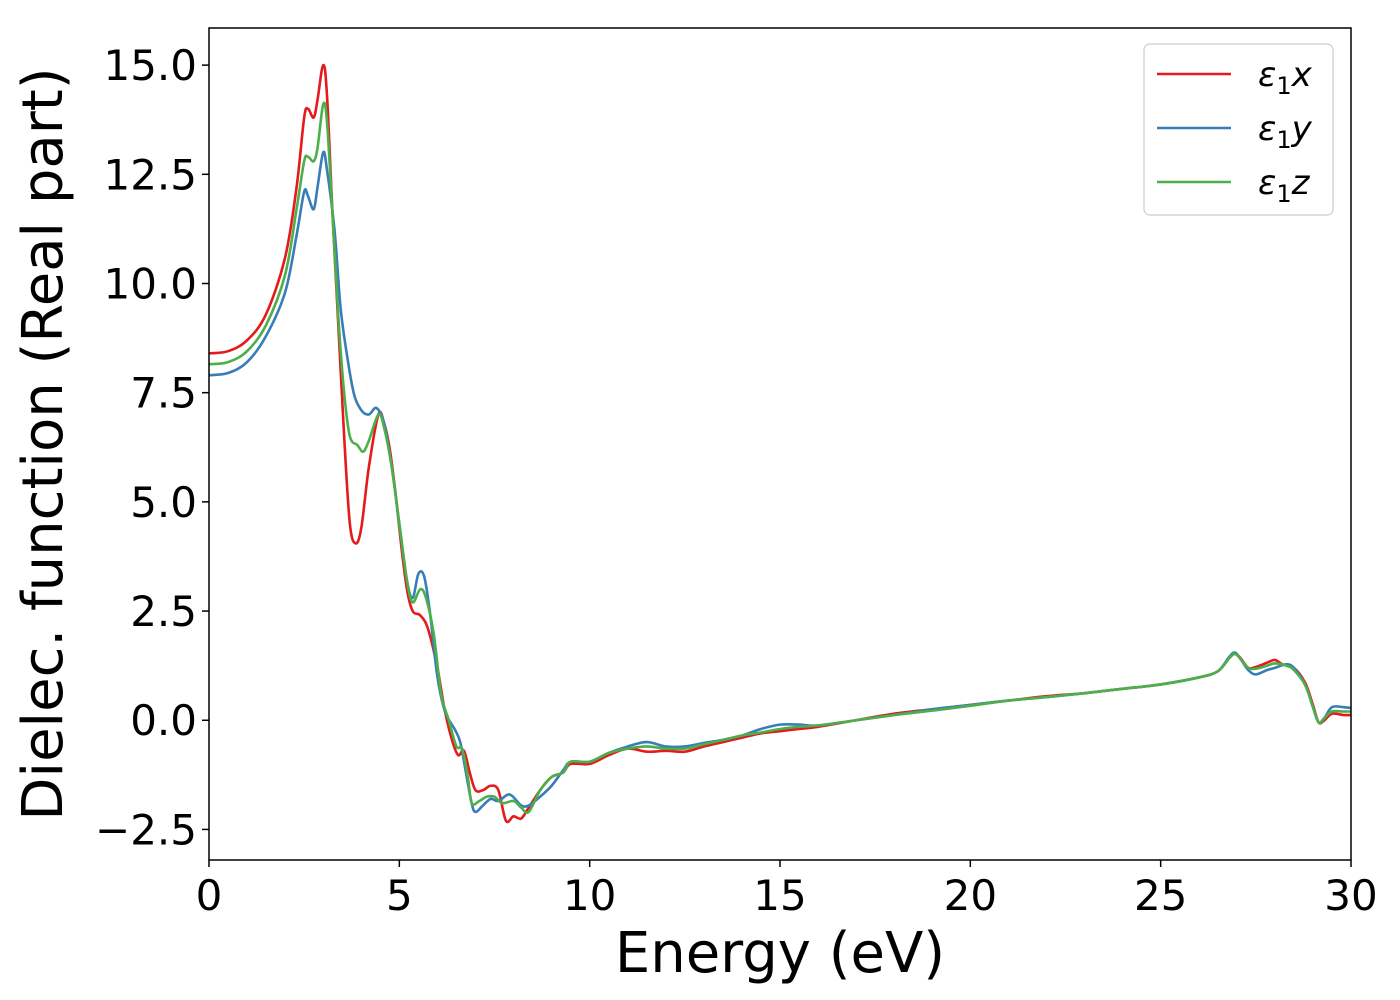  I want to click on x-axis: 0 5 10 15 20 25 30, so click(787, 890).